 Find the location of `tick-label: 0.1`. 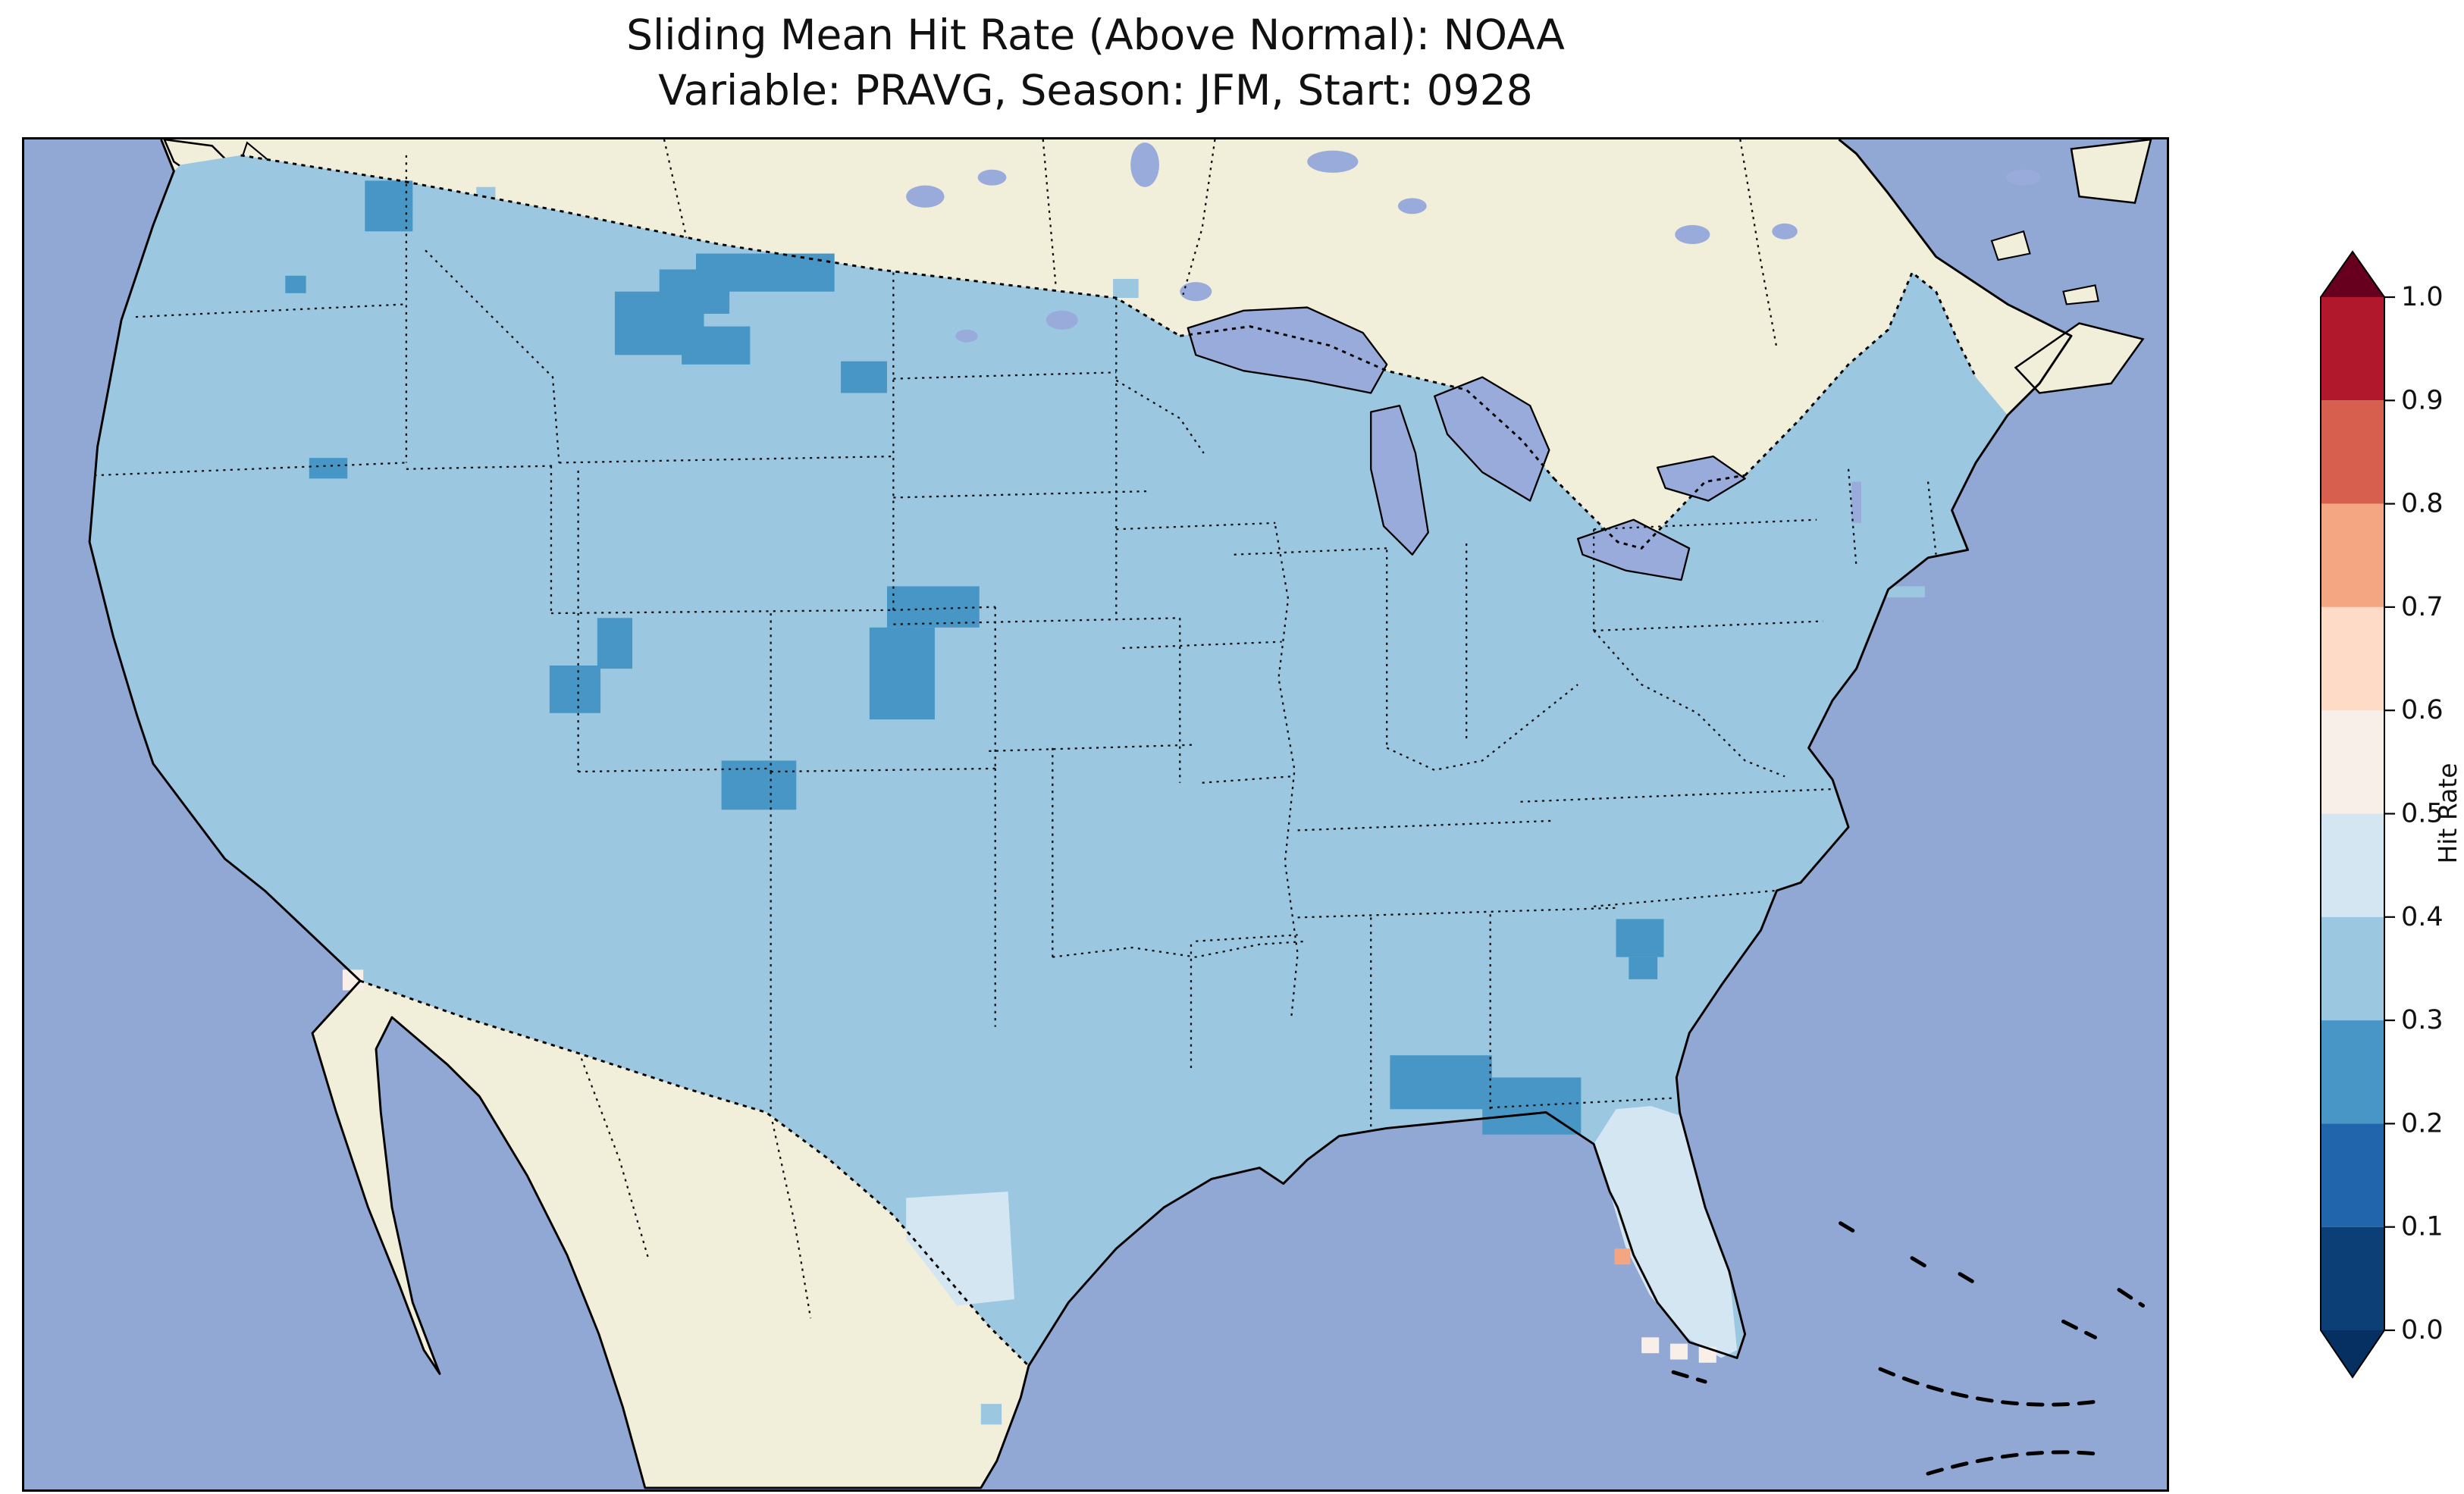

tick-label: 0.1 is located at coordinates (2422, 1227).